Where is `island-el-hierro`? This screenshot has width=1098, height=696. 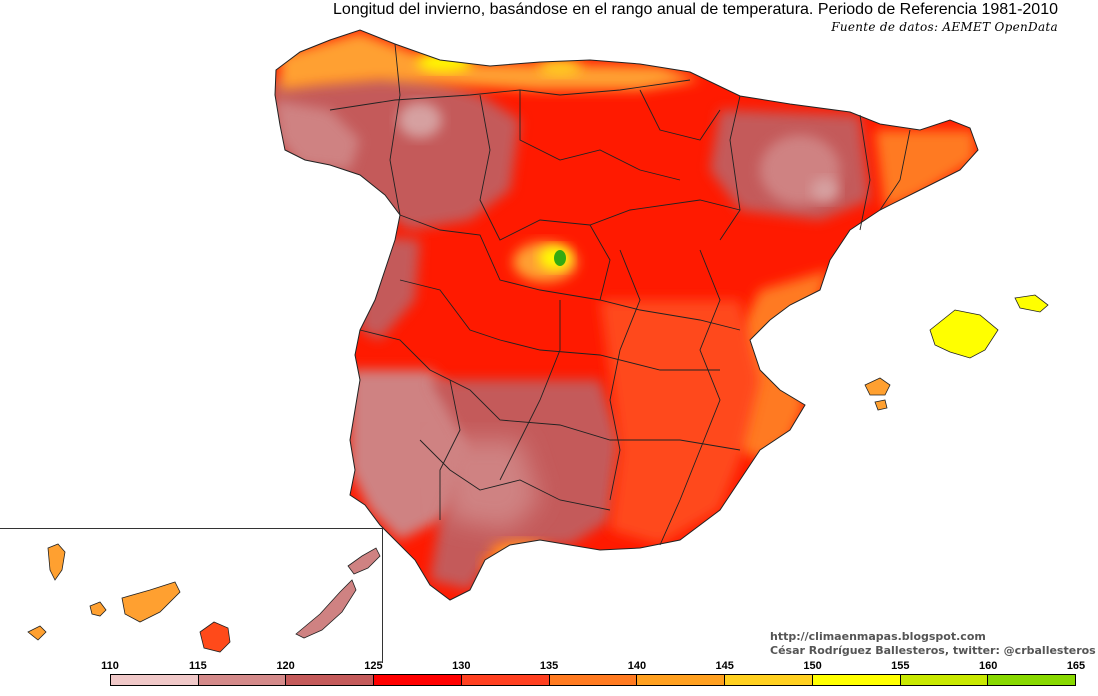 island-el-hierro is located at coordinates (37, 633).